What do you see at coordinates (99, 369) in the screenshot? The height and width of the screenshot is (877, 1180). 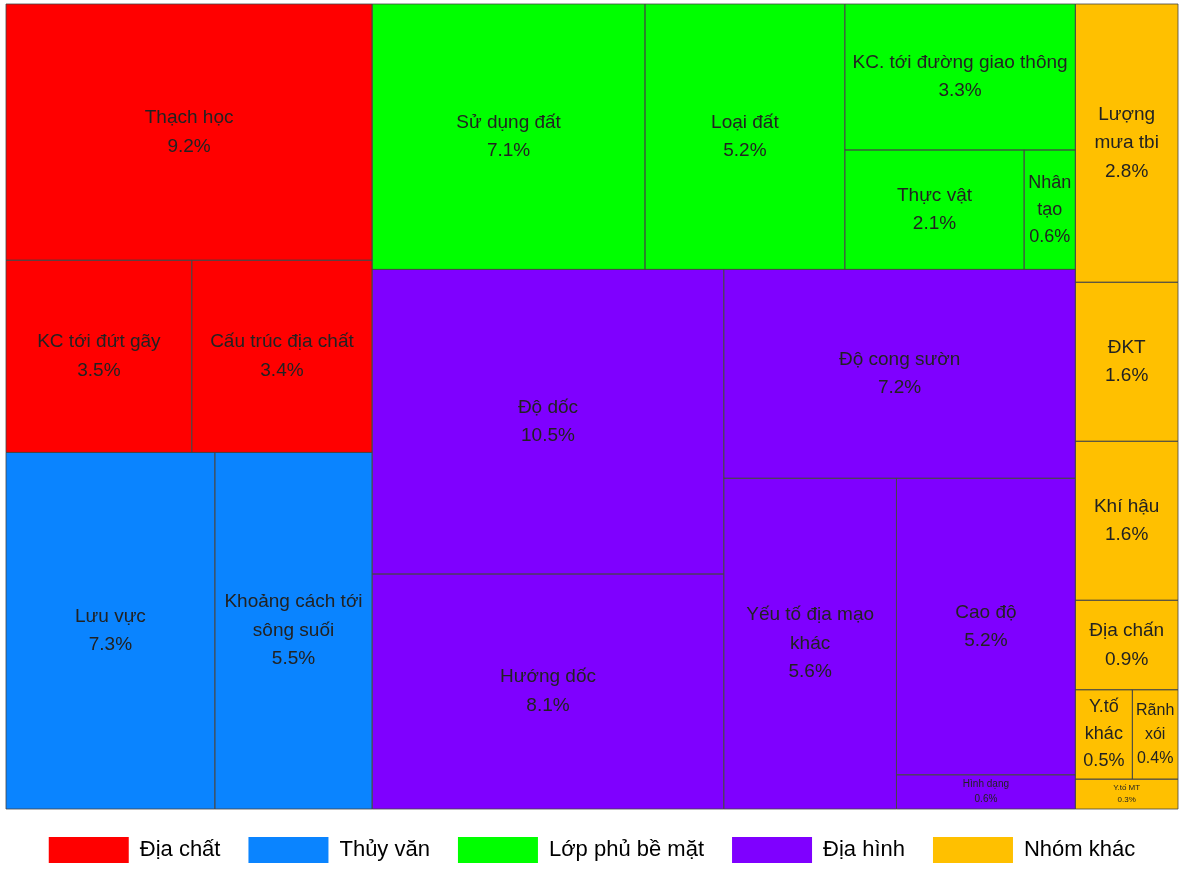 I see `data-label: 3.5%` at bounding box center [99, 369].